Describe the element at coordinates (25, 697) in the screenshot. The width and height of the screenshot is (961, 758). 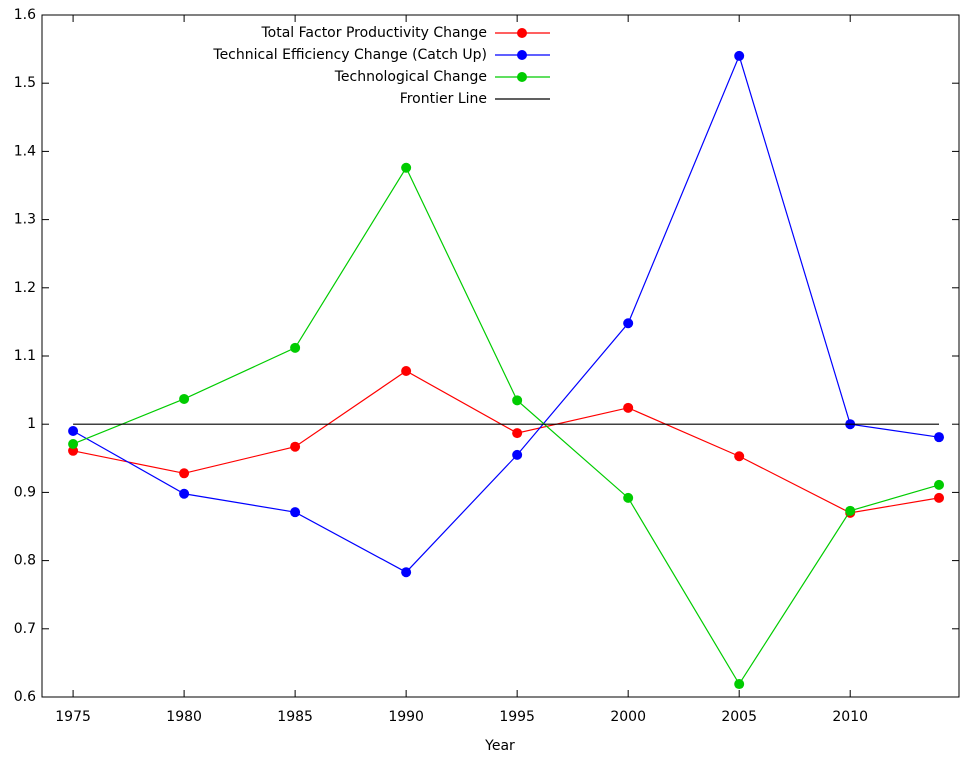
I see `y-tick-label: 0.6` at that location.